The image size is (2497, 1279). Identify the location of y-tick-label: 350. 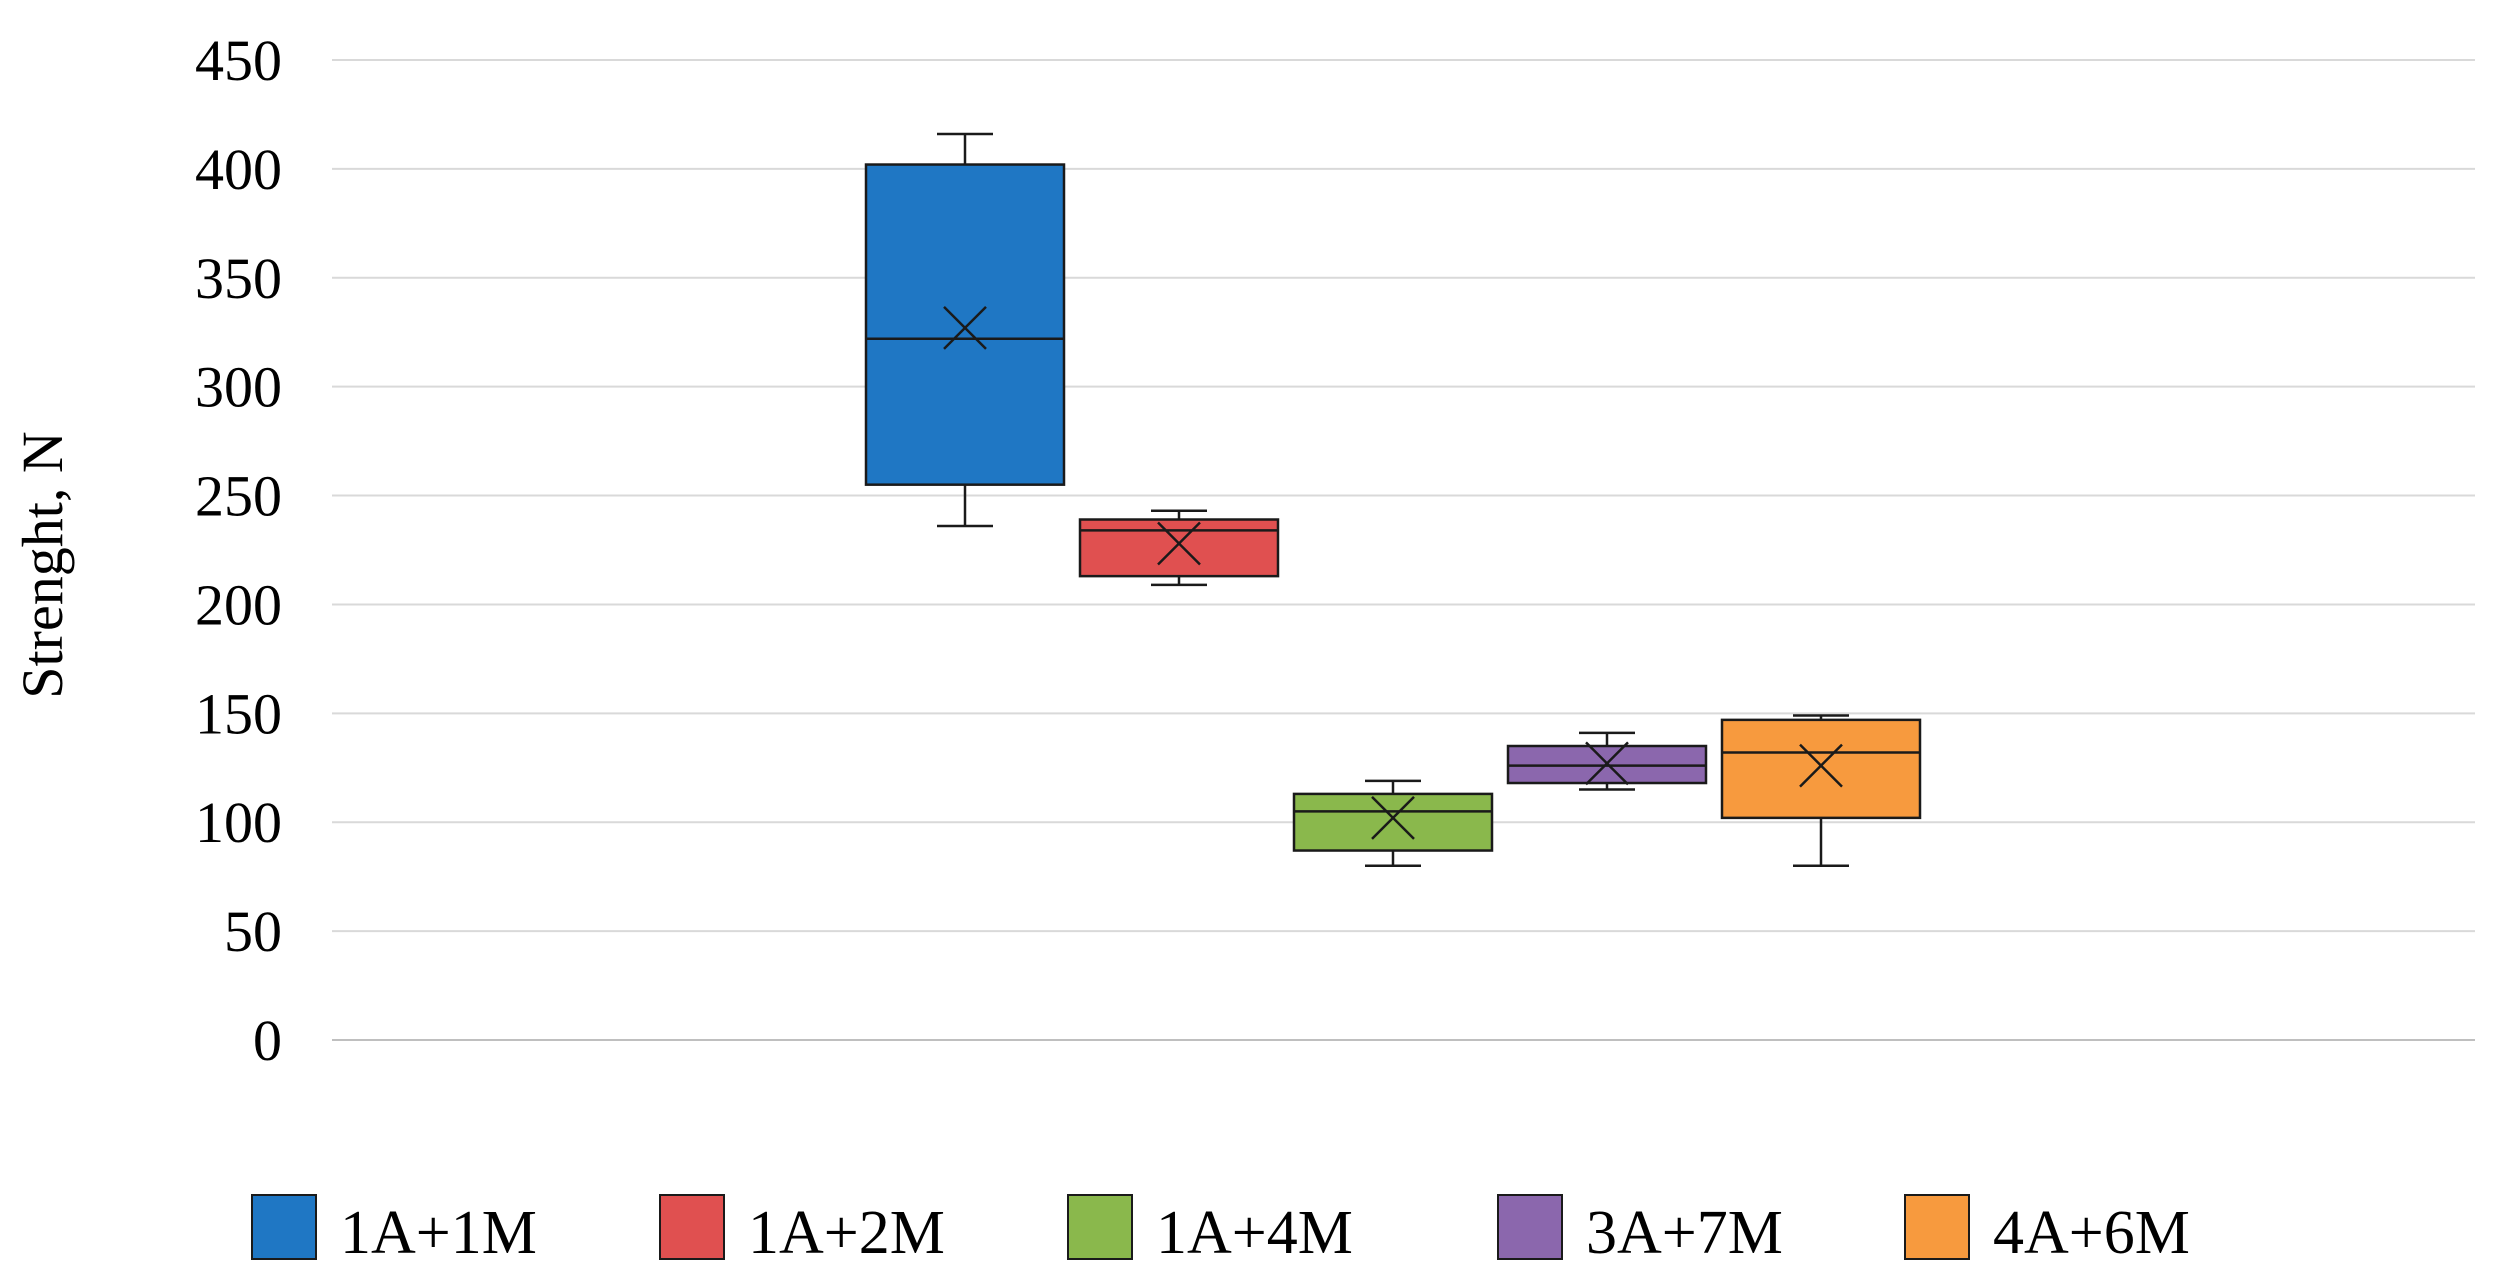
(238, 278).